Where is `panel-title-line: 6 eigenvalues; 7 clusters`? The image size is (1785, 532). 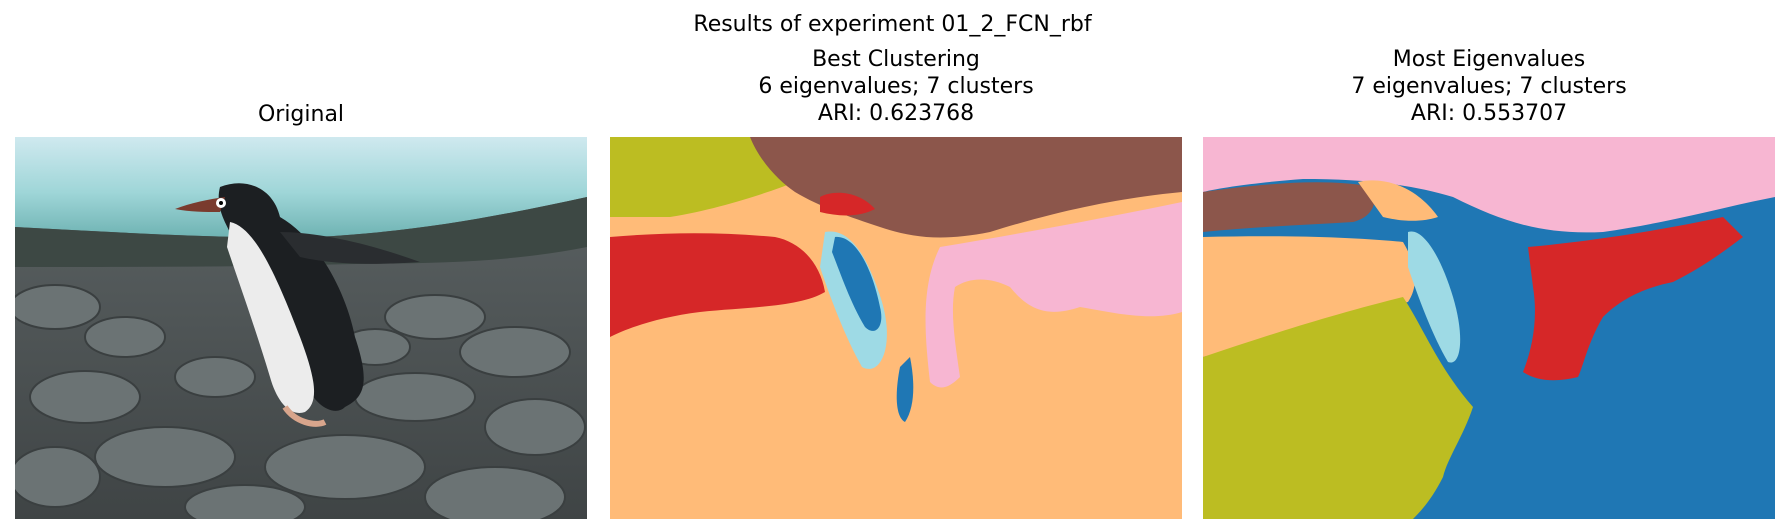
panel-title-line: 6 eigenvalues; 7 clusters is located at coordinates (896, 86).